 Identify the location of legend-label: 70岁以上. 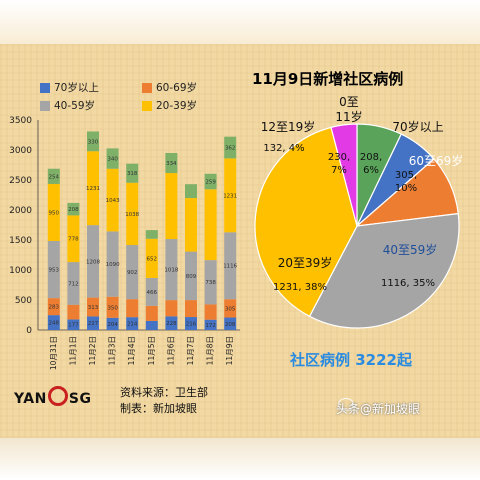
(76, 88).